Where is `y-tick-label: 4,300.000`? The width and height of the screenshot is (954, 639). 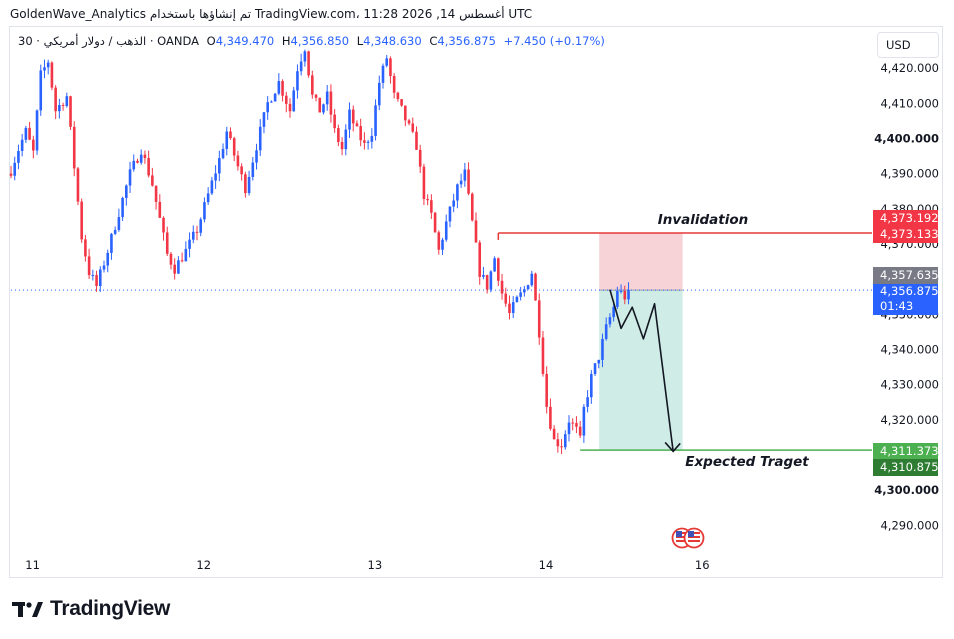
y-tick-label: 4,300.000 is located at coordinates (906, 490).